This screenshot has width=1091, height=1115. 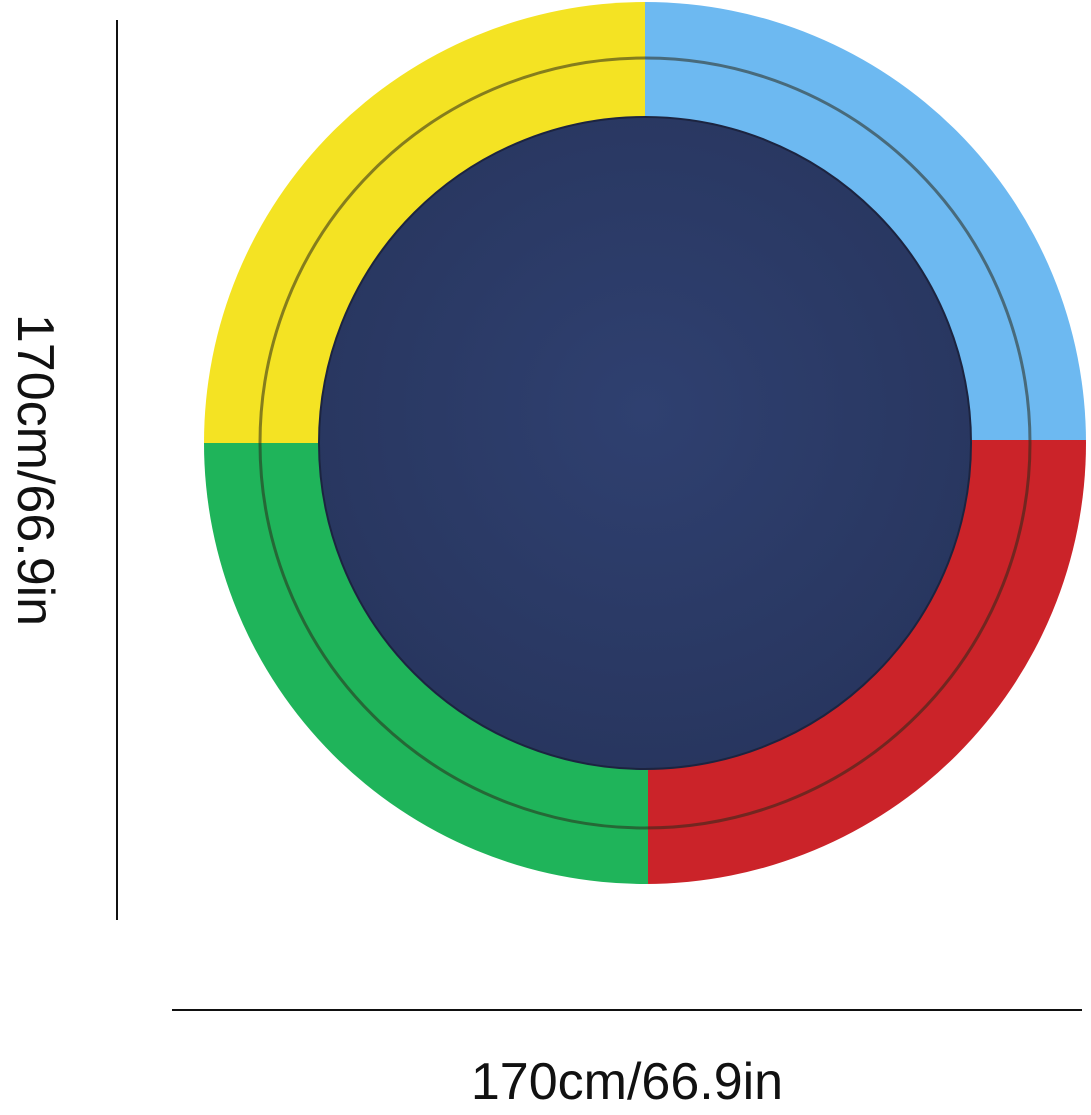 I want to click on width-dimension-label: 170cm/66.9in, so click(x=627, y=1082).